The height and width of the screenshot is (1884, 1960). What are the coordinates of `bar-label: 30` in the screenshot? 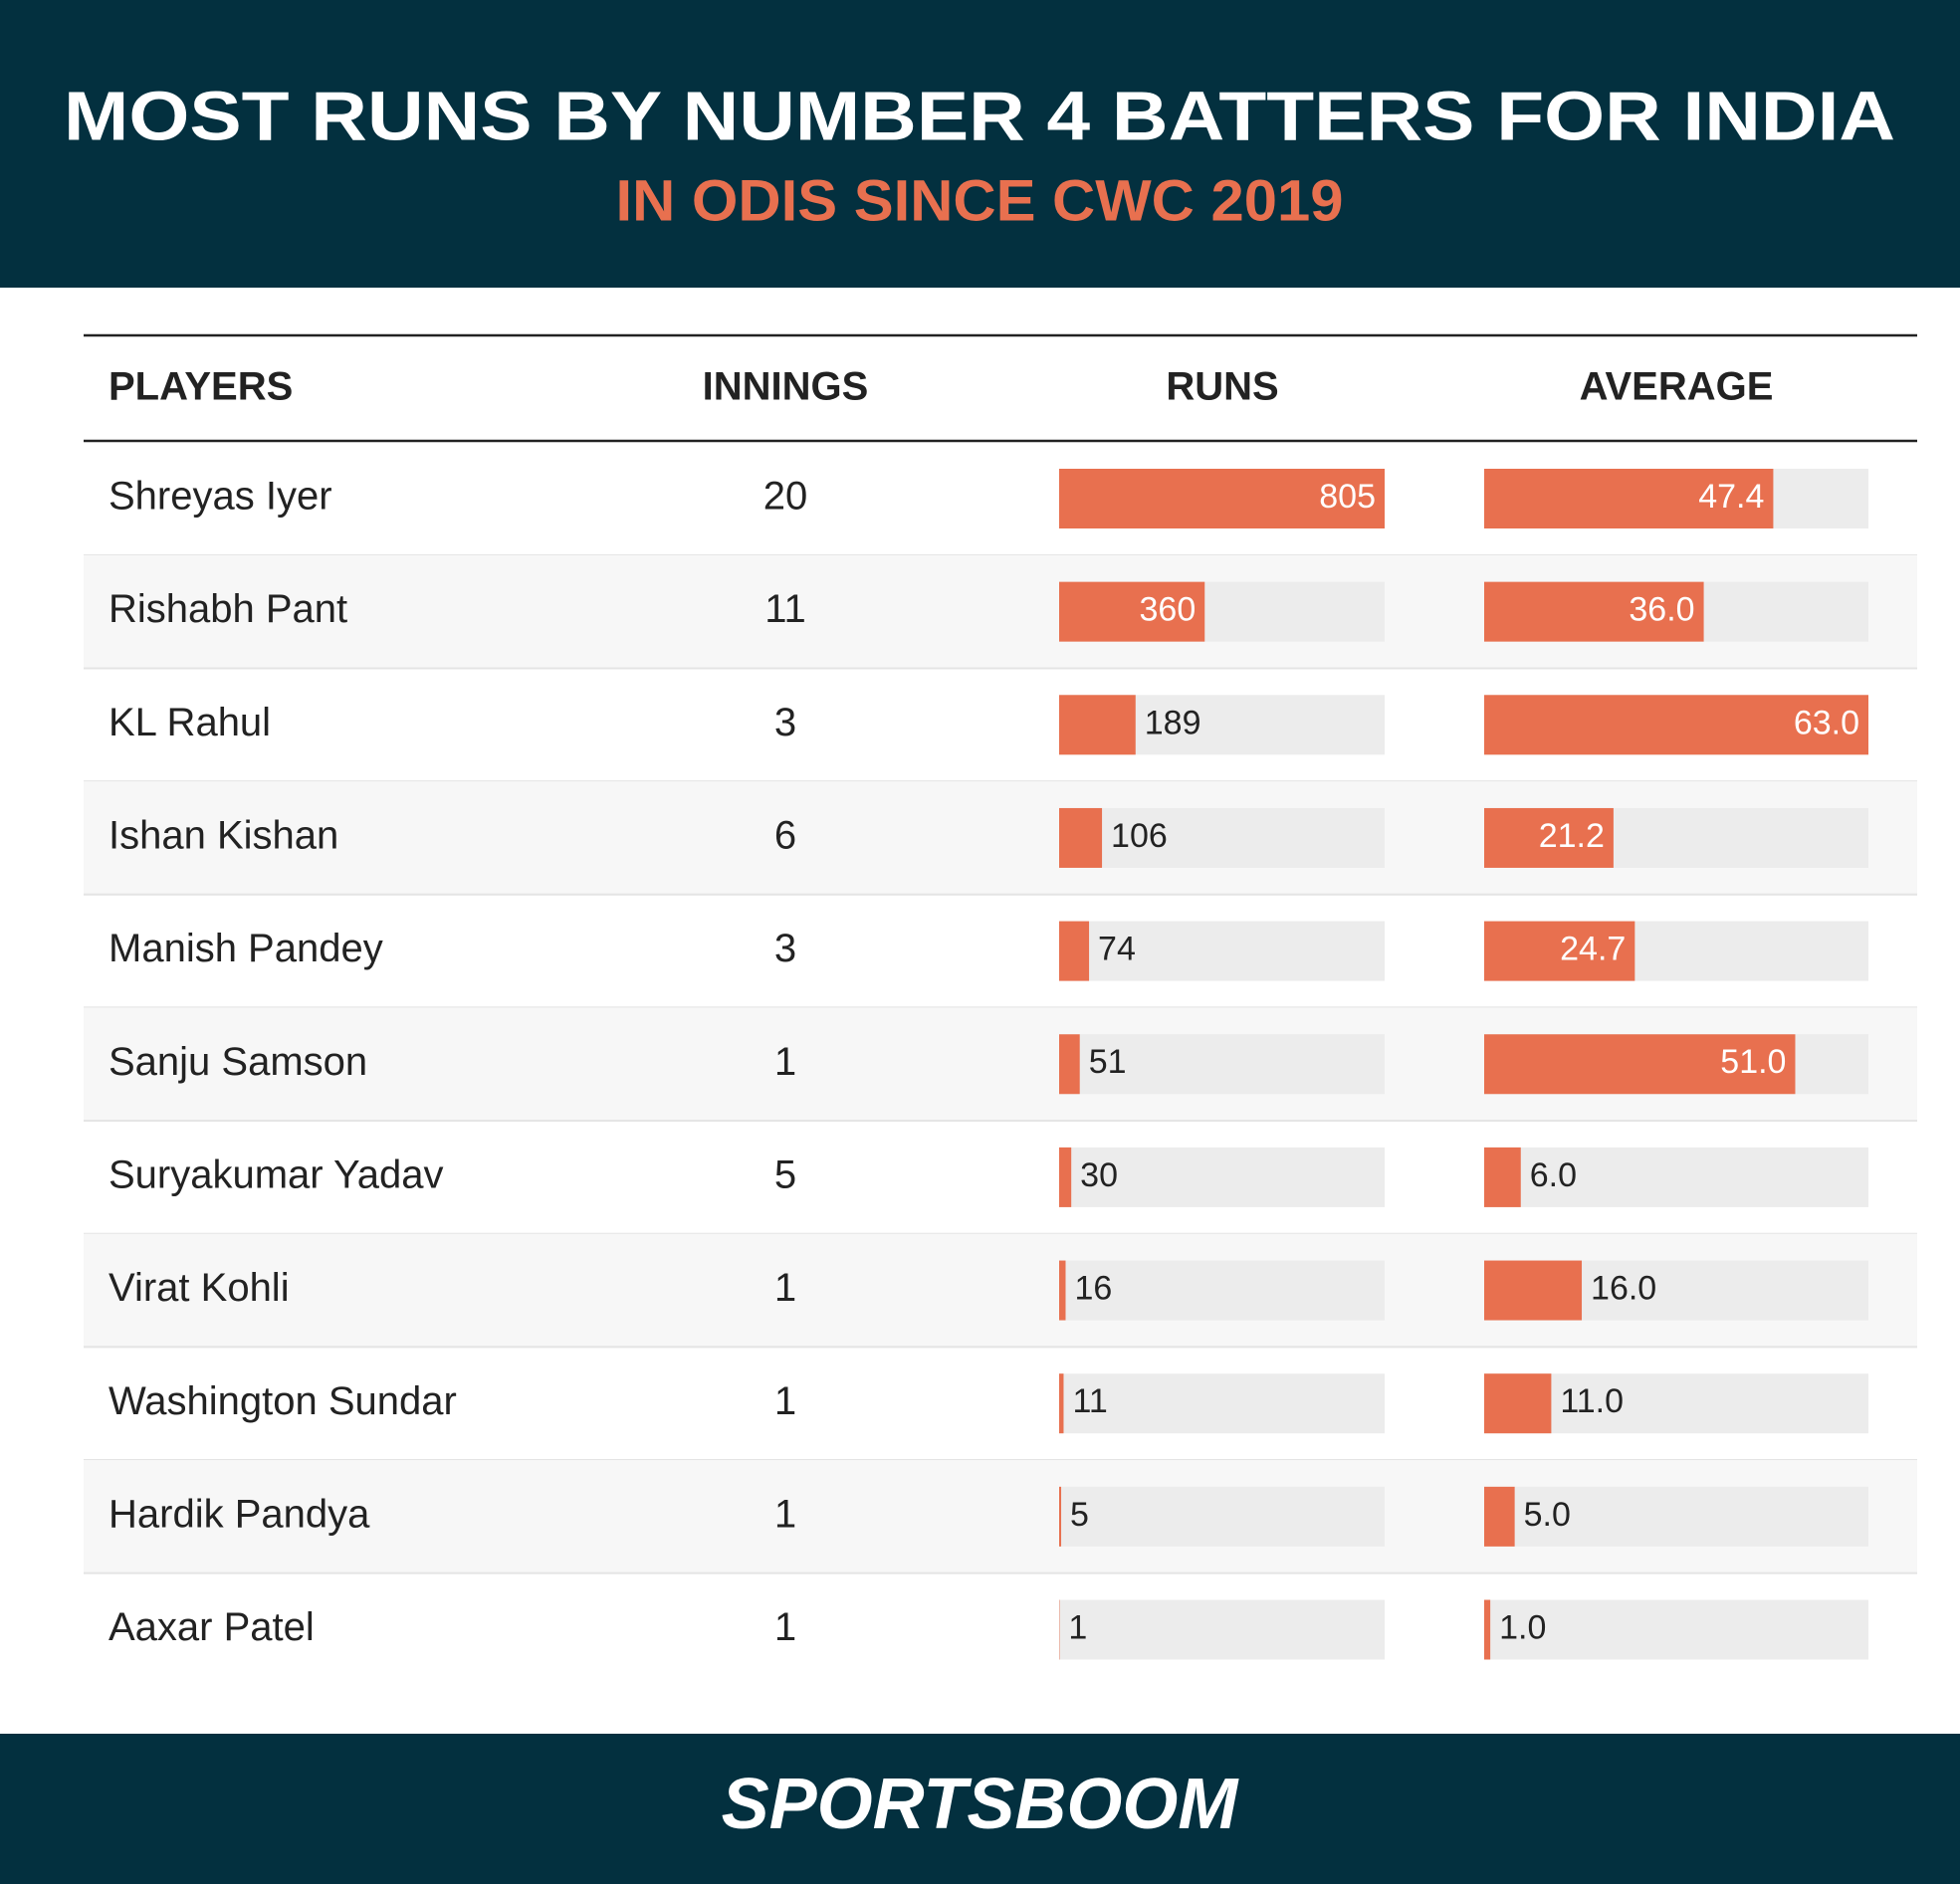 It's located at (1099, 1175).